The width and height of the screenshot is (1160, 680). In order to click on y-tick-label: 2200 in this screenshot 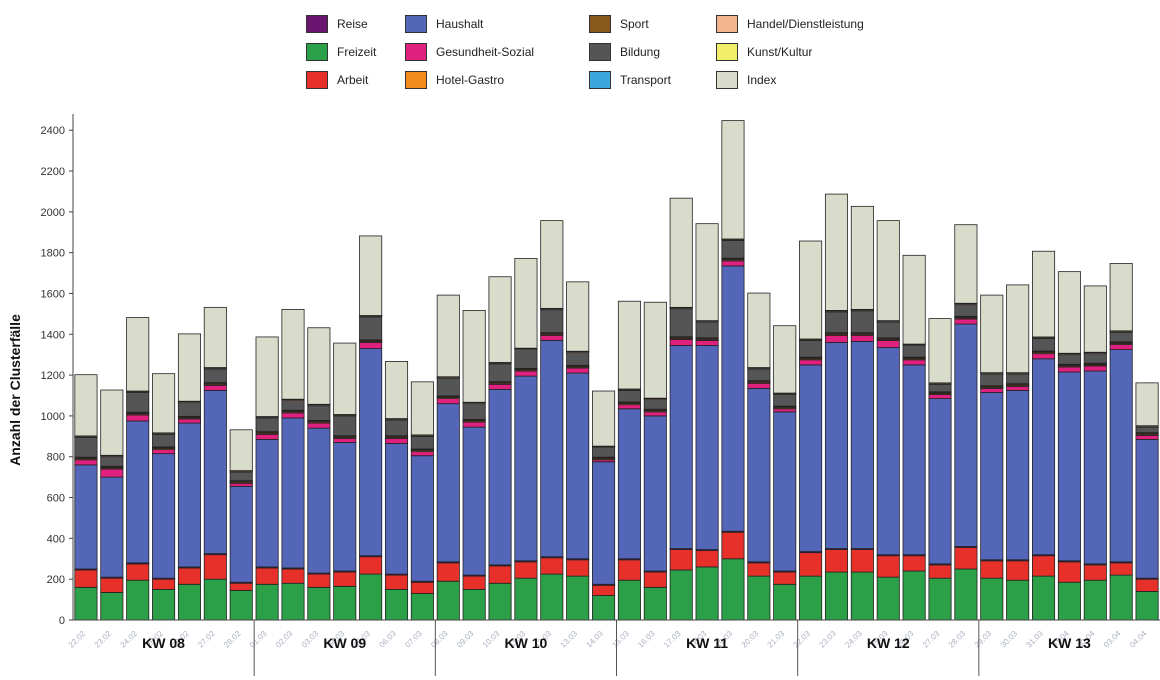, I will do `click(53, 172)`.